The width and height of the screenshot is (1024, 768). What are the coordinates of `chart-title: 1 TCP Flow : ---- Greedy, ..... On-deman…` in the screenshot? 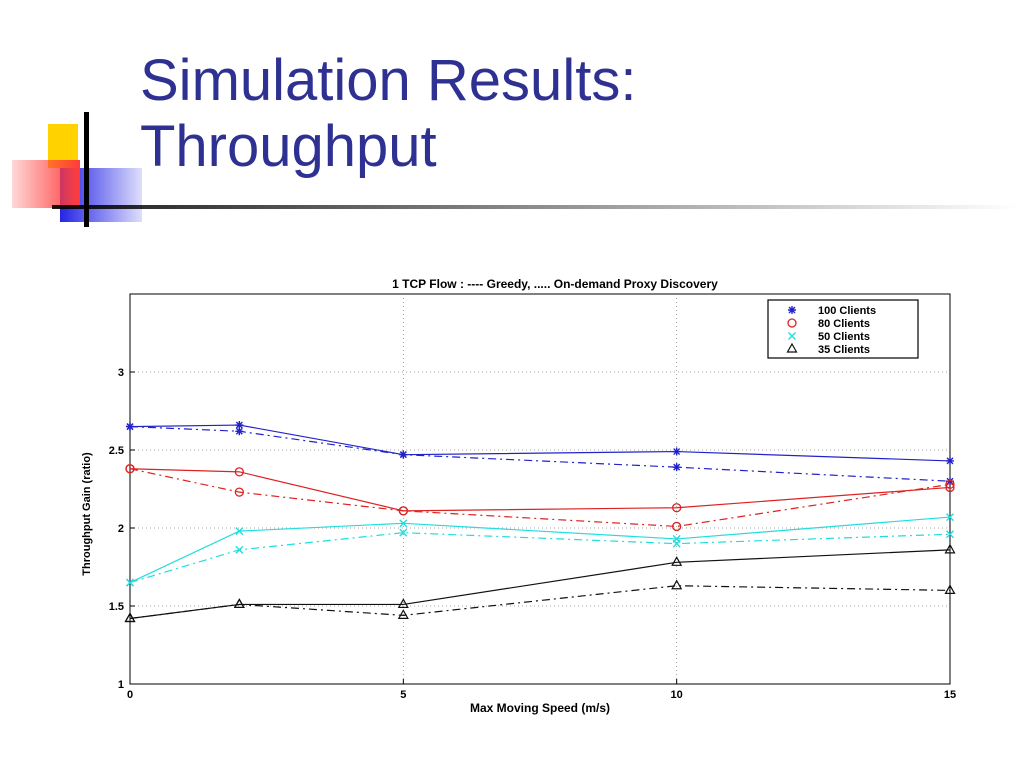 It's located at (555, 284).